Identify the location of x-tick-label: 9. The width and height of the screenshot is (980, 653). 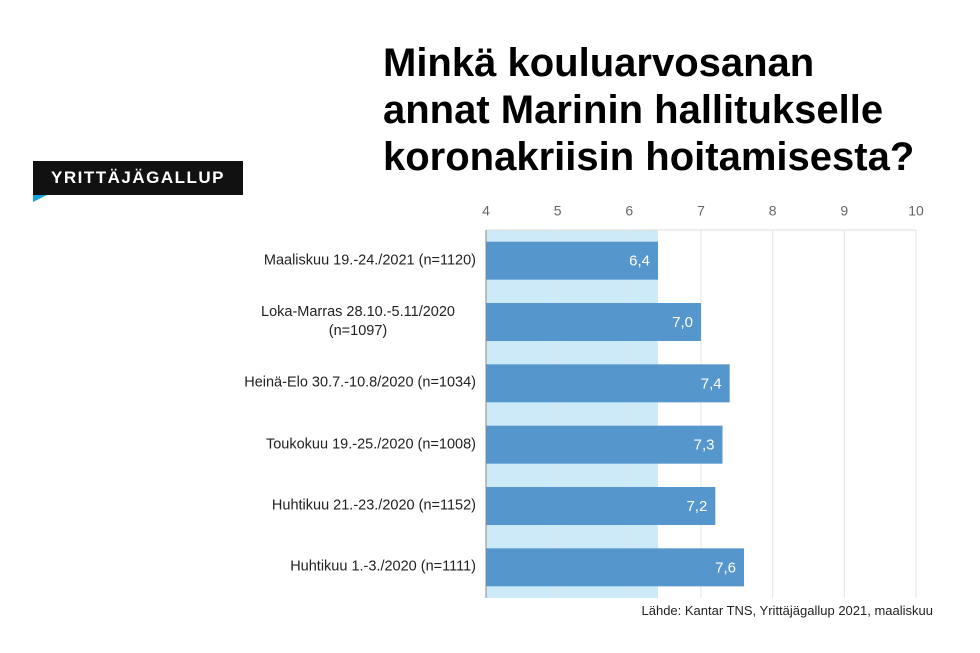
(844, 211).